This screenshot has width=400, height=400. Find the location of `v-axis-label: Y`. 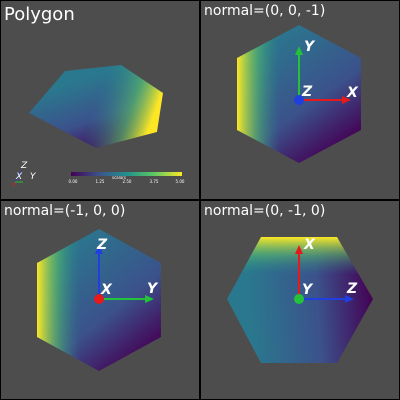

v-axis-label: Y is located at coordinates (310, 47).